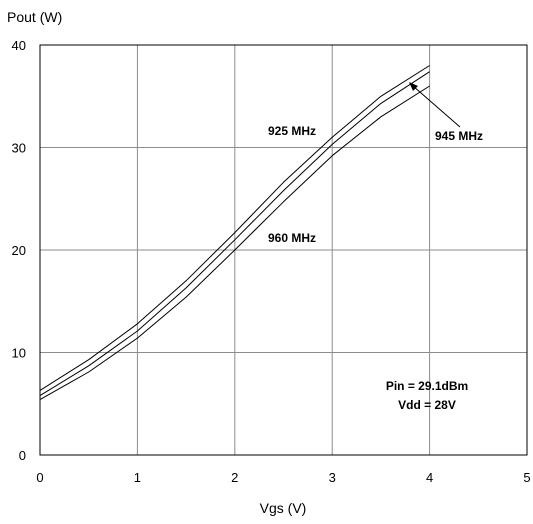  What do you see at coordinates (137, 477) in the screenshot?
I see `x-tick-label: 1` at bounding box center [137, 477].